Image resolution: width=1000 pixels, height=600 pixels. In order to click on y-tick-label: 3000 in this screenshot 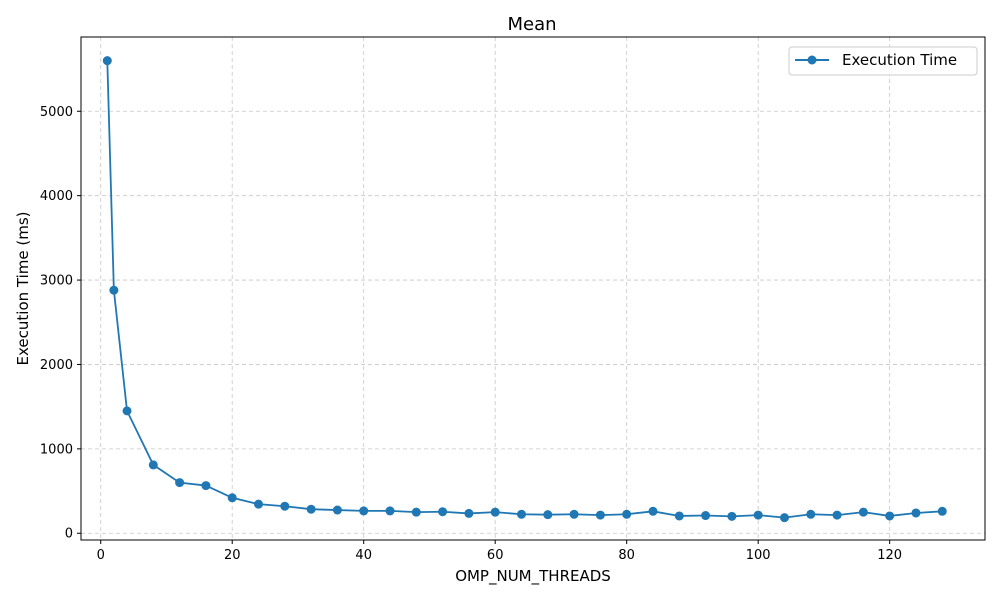, I will do `click(56, 281)`.